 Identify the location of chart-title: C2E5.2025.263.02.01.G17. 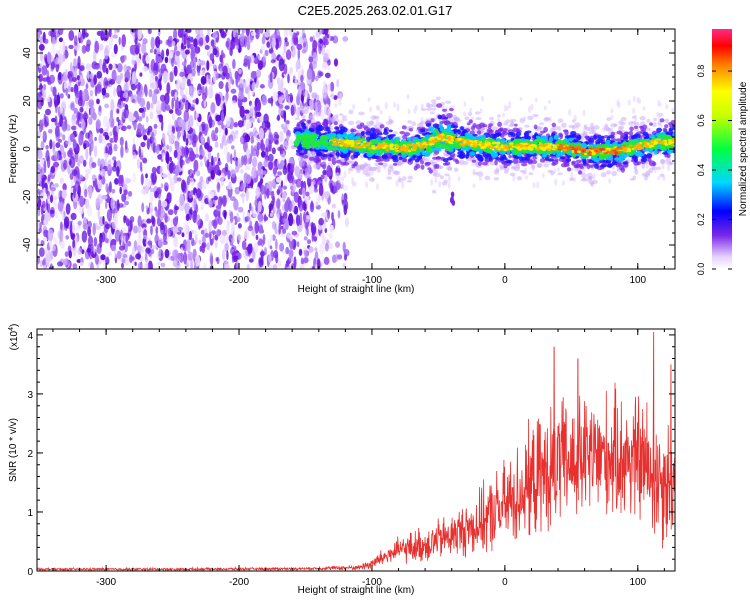
(375, 10).